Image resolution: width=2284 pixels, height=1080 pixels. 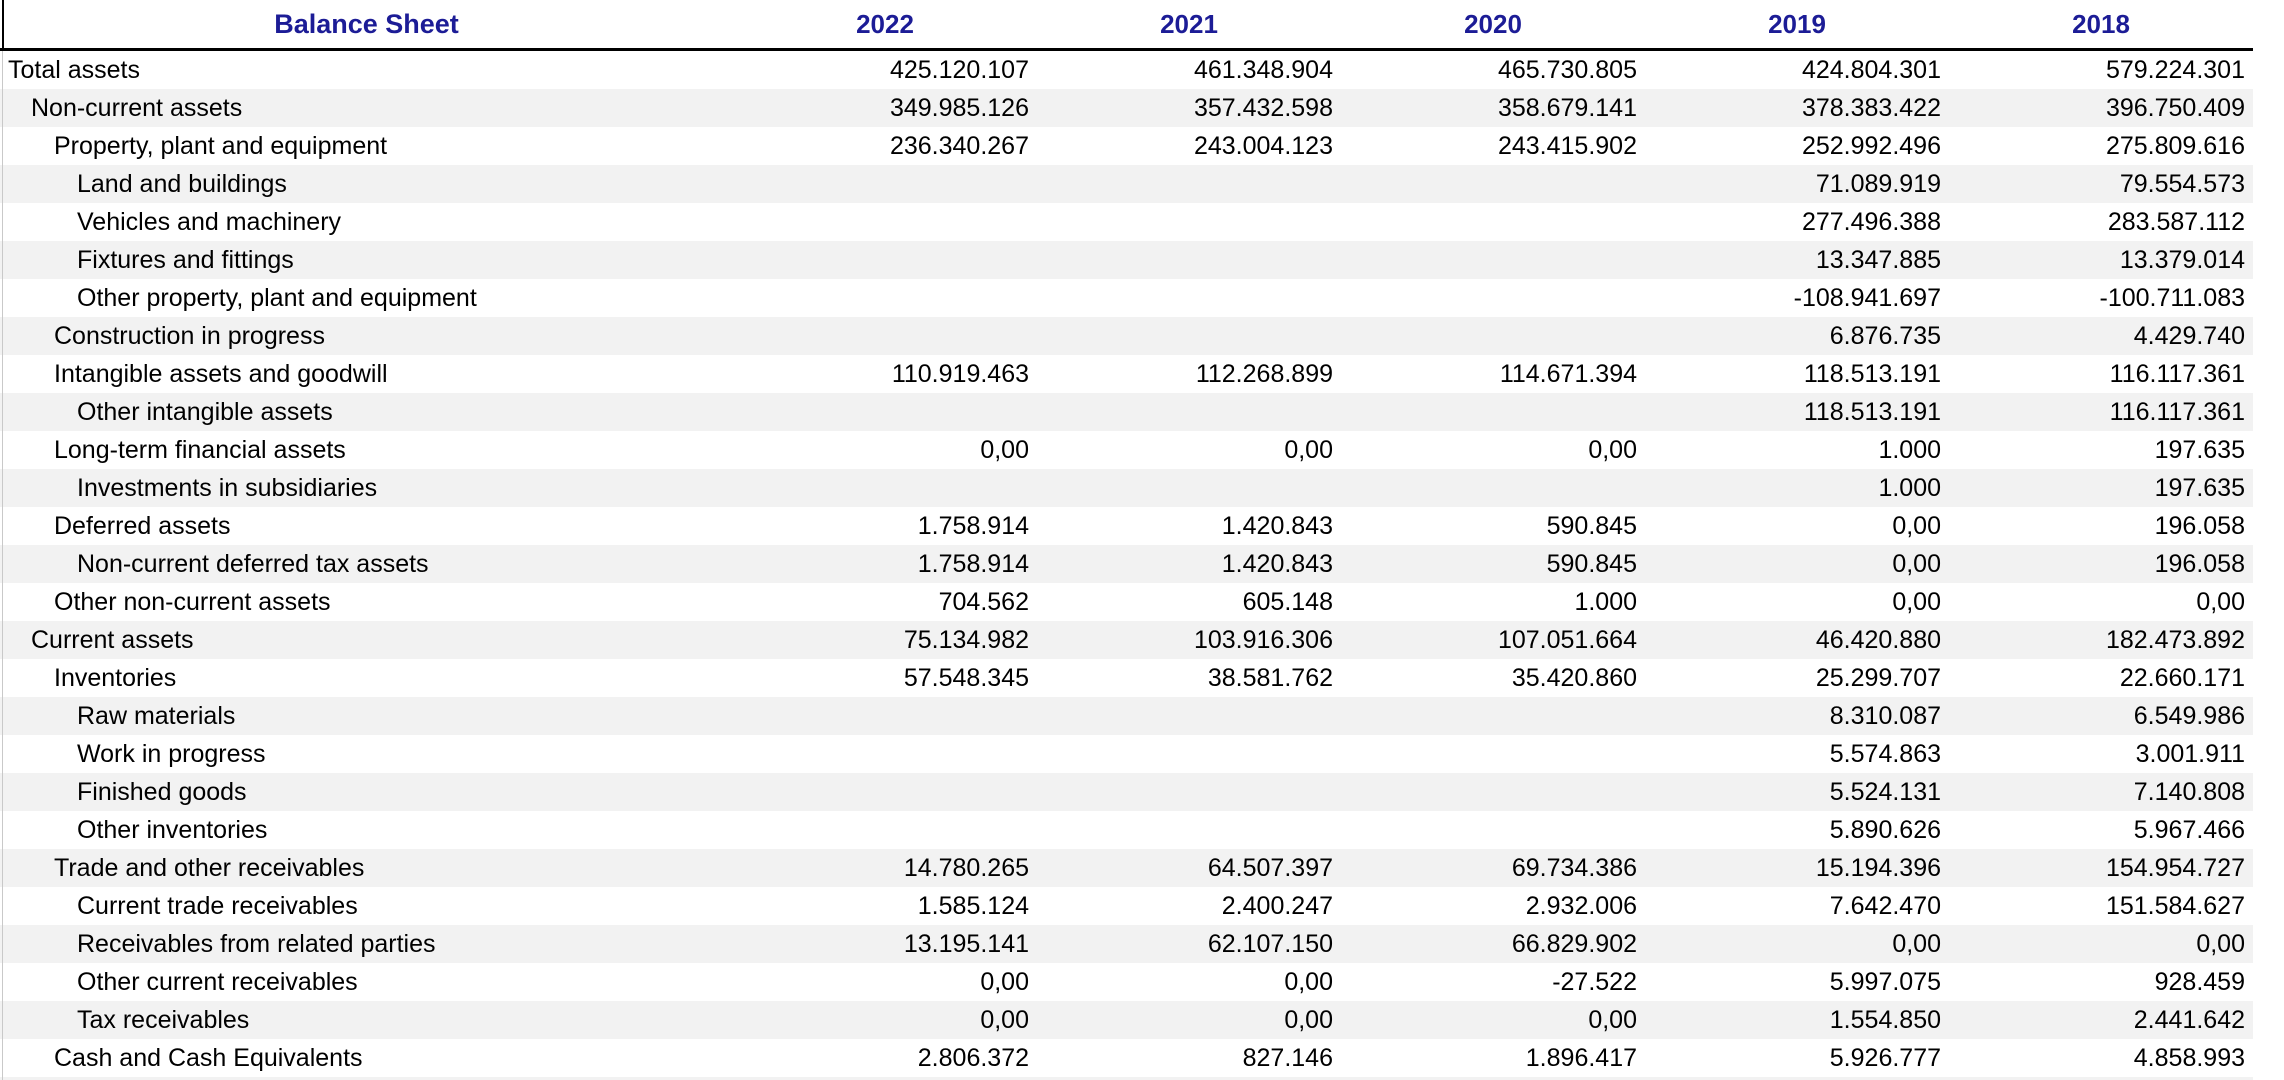 What do you see at coordinates (1878, 678) in the screenshot?
I see `value-cell-2019: 25.299.707` at bounding box center [1878, 678].